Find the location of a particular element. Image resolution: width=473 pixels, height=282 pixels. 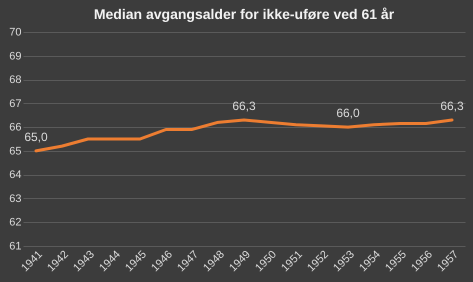

chart-title: Median avgangsalder for ikke-uføre ved 61 år is located at coordinates (244, 14).